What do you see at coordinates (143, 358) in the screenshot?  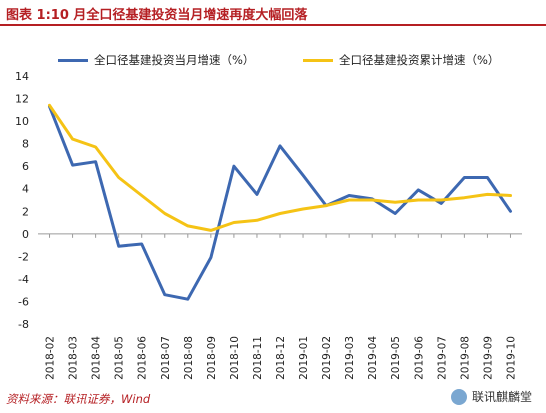 I see `x-tick-label: 2018-06` at bounding box center [143, 358].